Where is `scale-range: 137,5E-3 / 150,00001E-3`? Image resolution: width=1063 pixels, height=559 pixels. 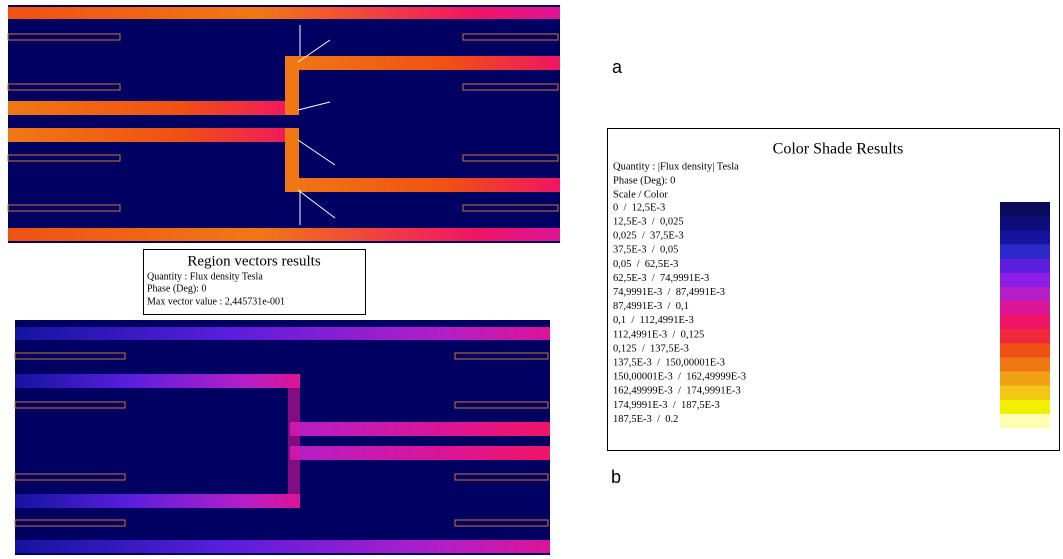 scale-range: 137,5E-3 / 150,00001E-3 is located at coordinates (669, 363).